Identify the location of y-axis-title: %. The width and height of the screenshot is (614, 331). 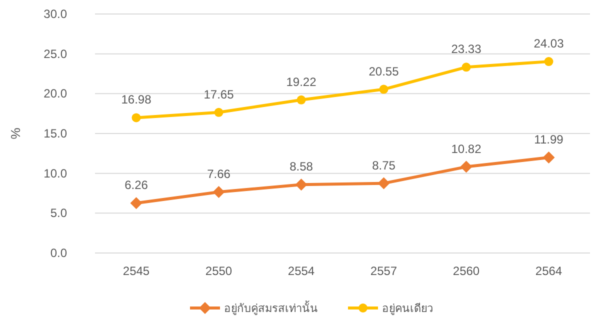
(15, 133).